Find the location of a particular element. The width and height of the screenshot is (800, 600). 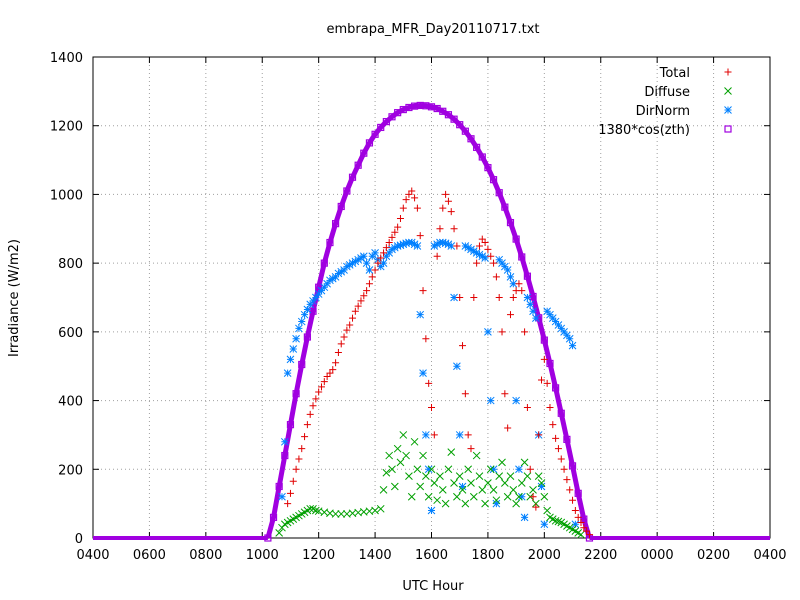

x-tick-label: 2000 is located at coordinates (544, 555).